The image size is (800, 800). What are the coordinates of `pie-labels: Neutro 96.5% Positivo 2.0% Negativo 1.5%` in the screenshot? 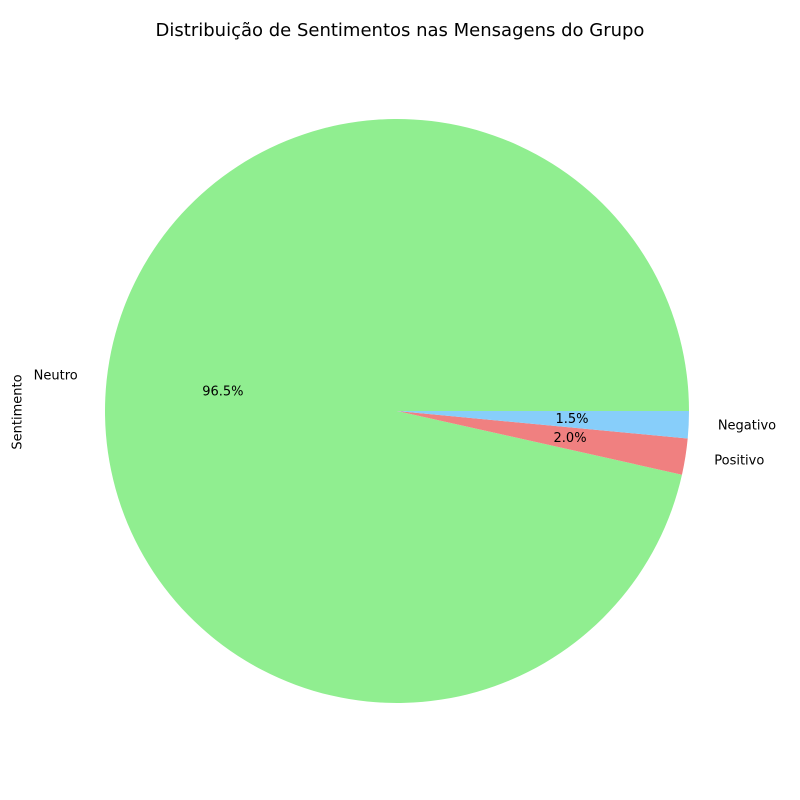 It's located at (405, 418).